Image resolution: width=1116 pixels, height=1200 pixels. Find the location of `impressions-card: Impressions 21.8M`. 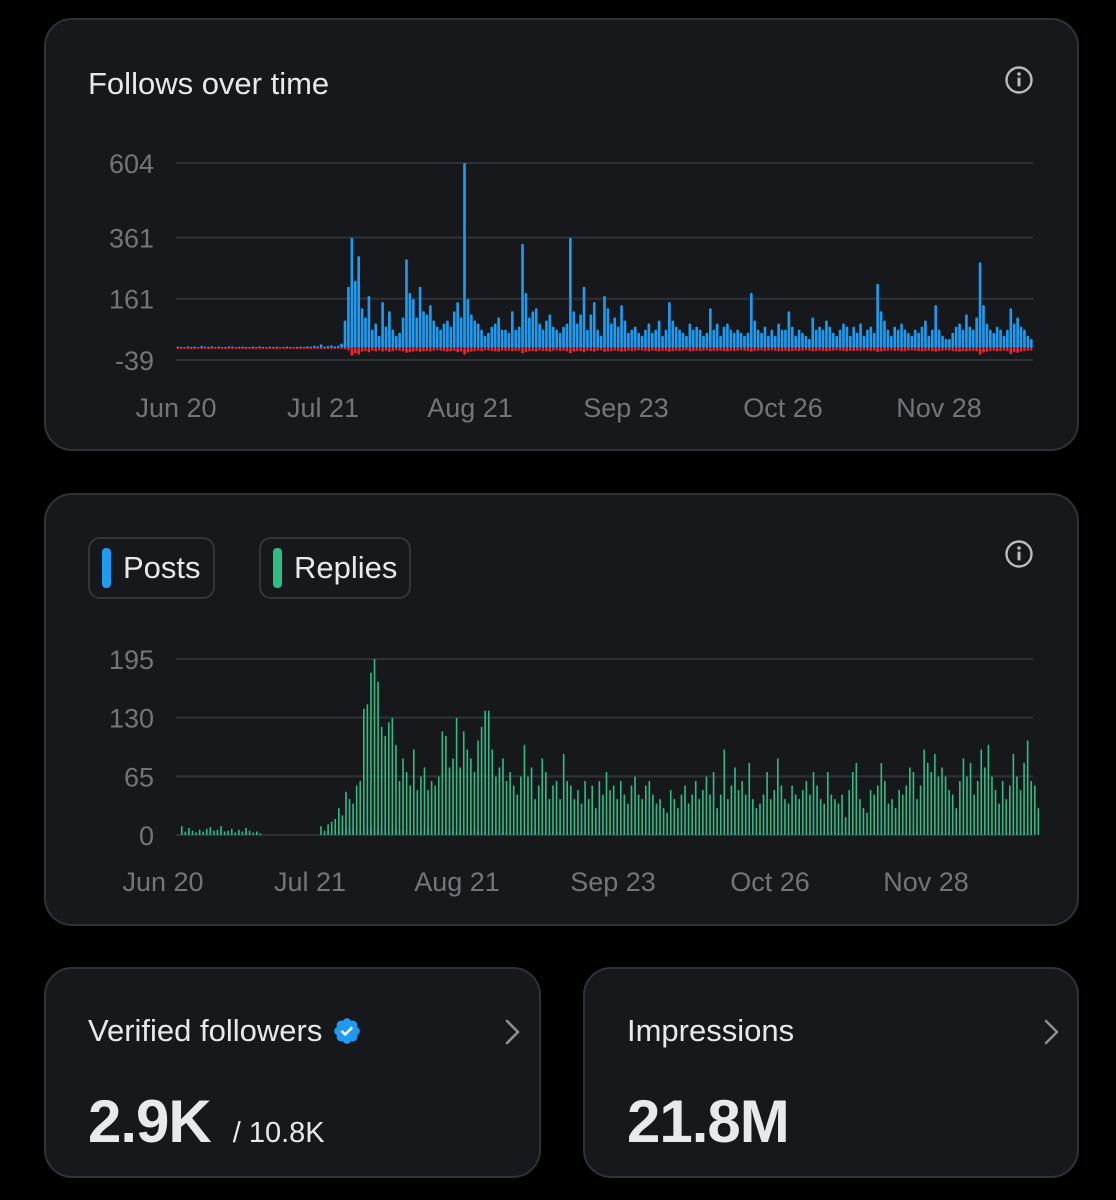

impressions-card: Impressions 21.8M is located at coordinates (831, 1072).